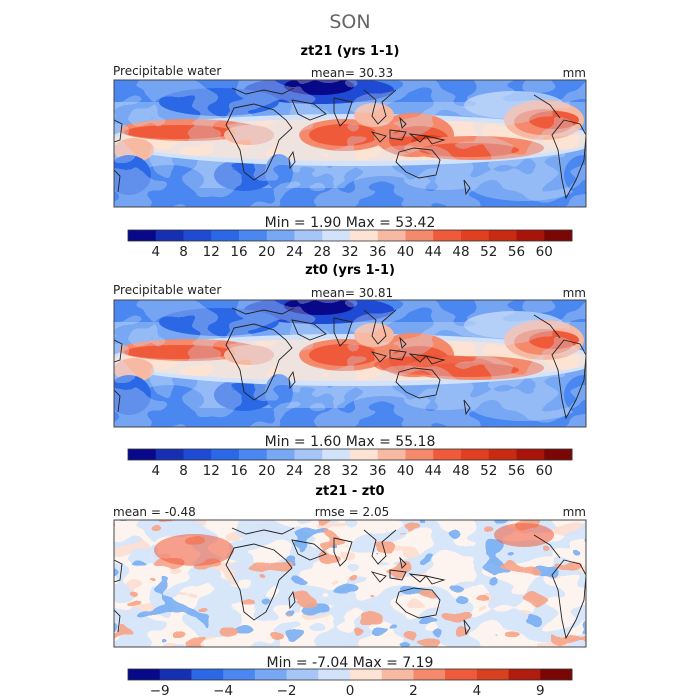 The image size is (700, 700). I want to click on map-field-zt0, so click(350, 363).